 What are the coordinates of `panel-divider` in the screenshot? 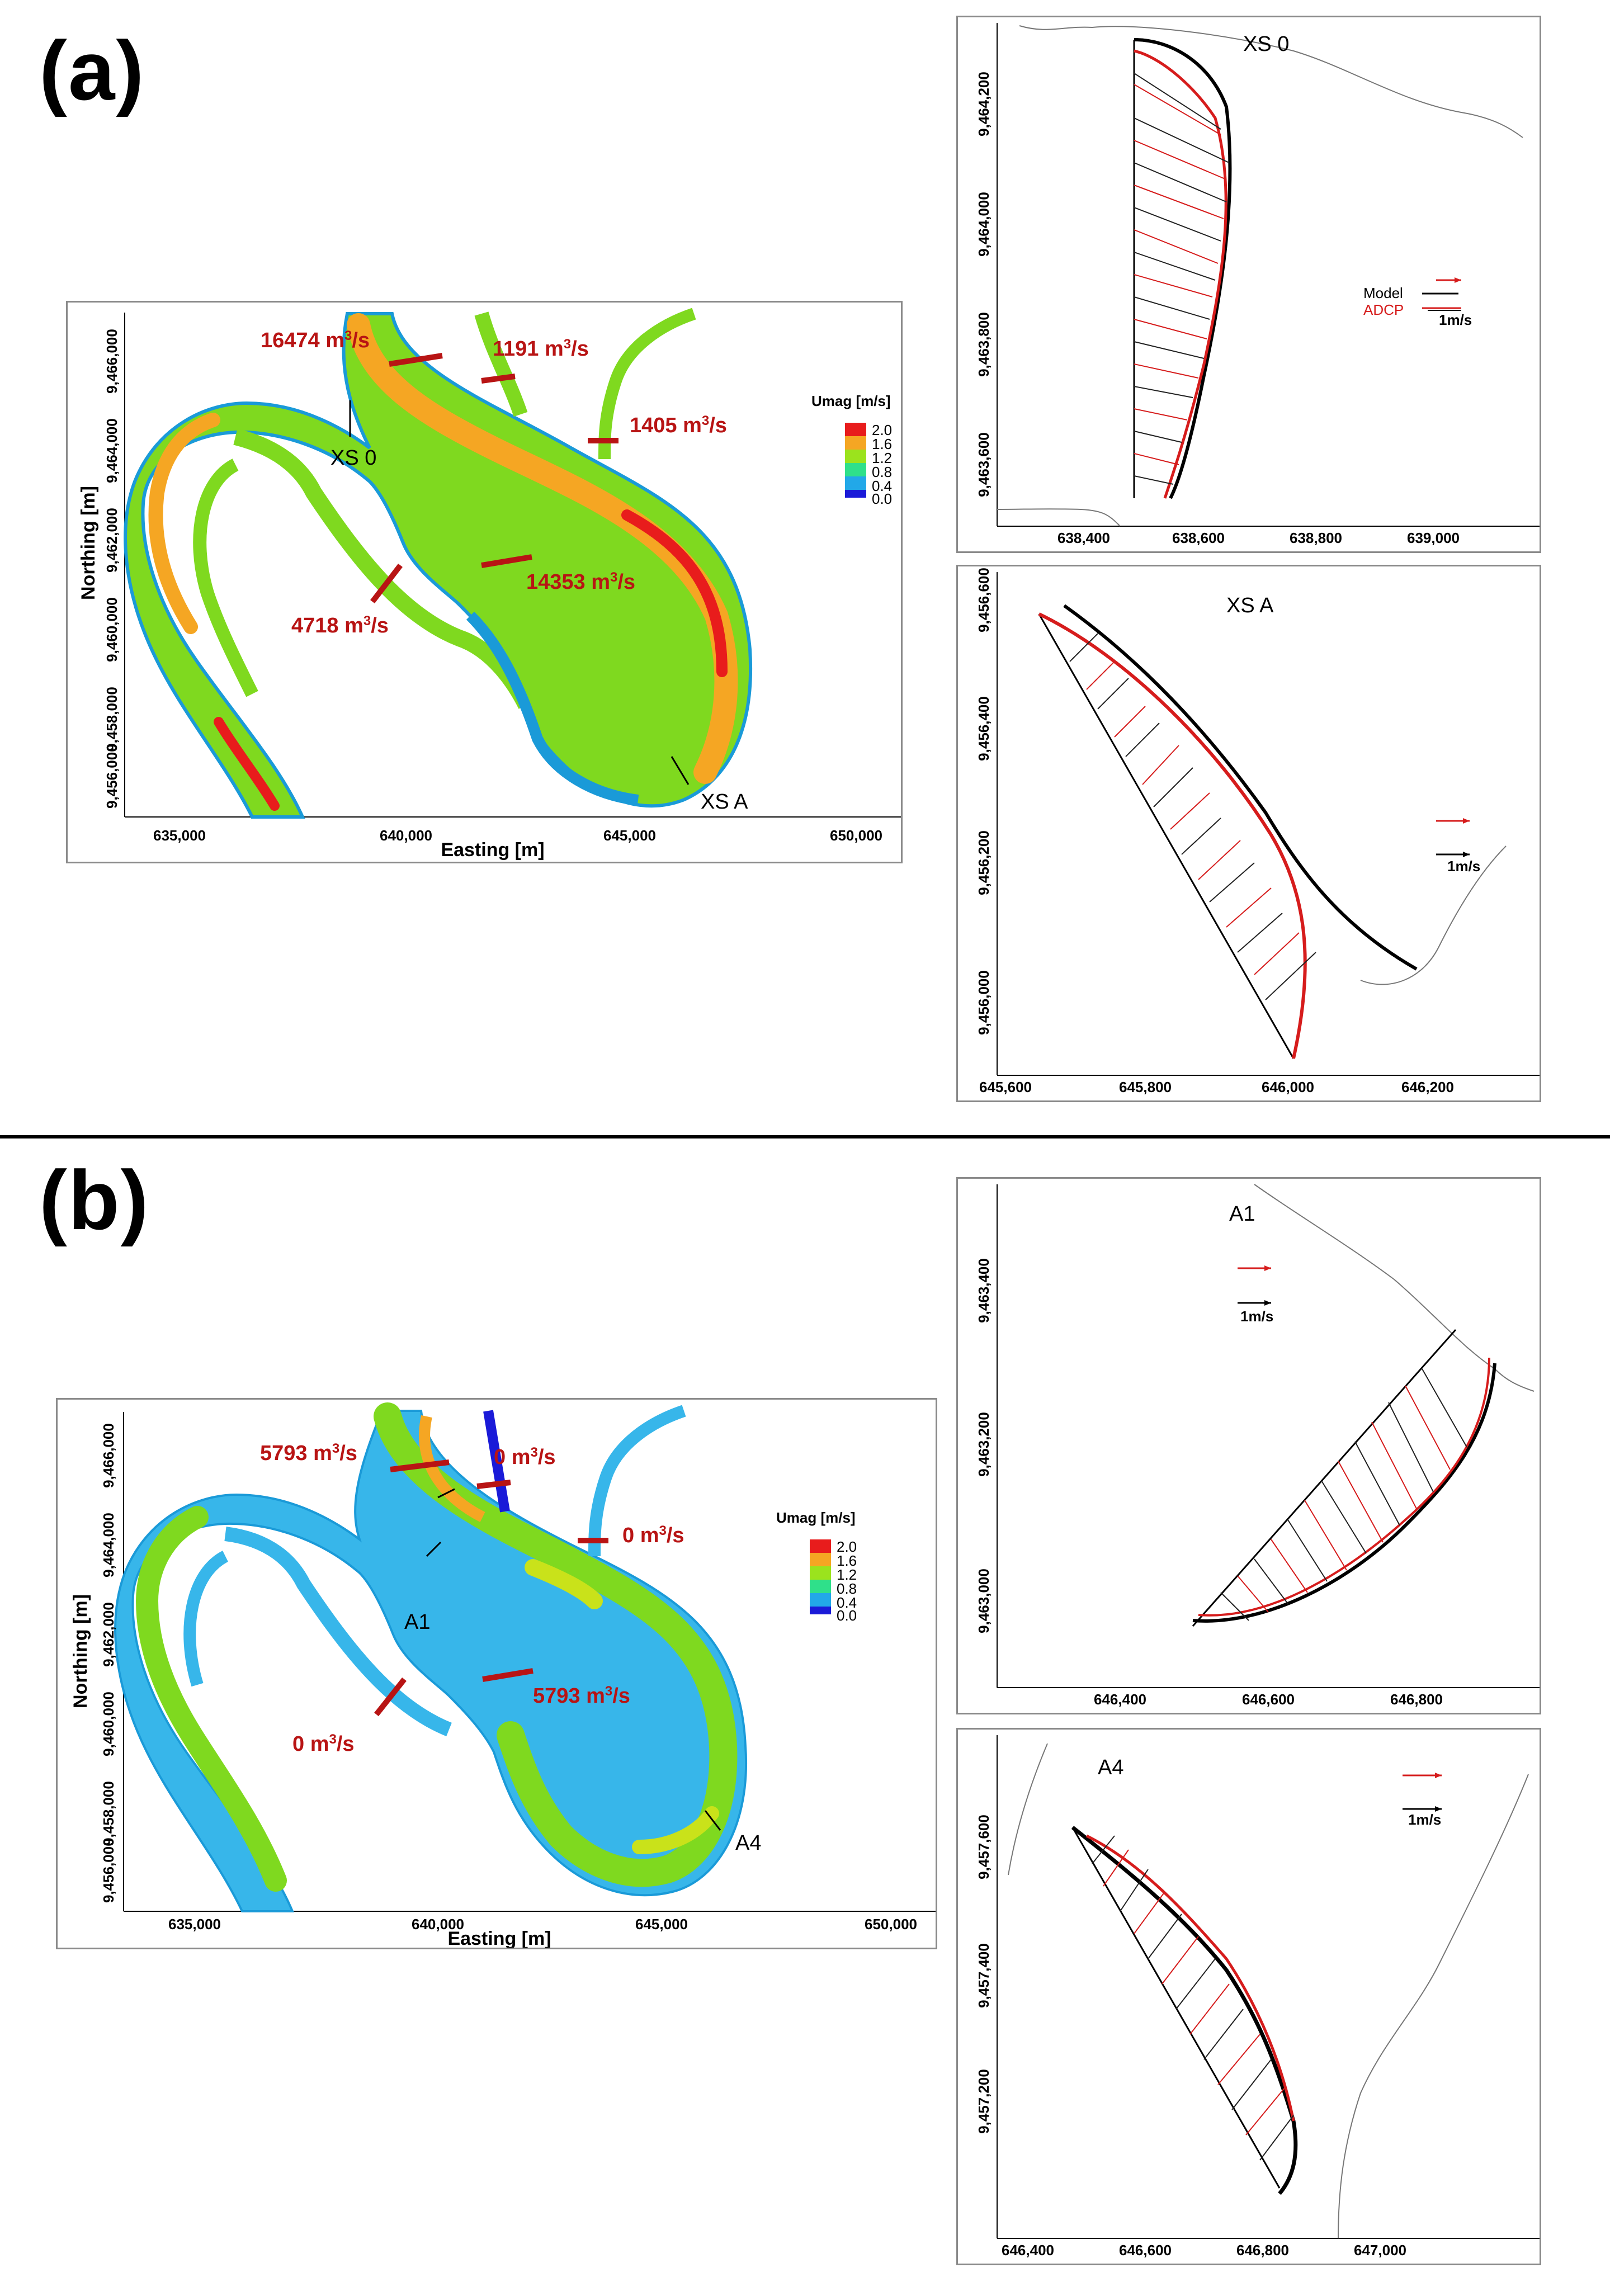 It's located at (805, 1136).